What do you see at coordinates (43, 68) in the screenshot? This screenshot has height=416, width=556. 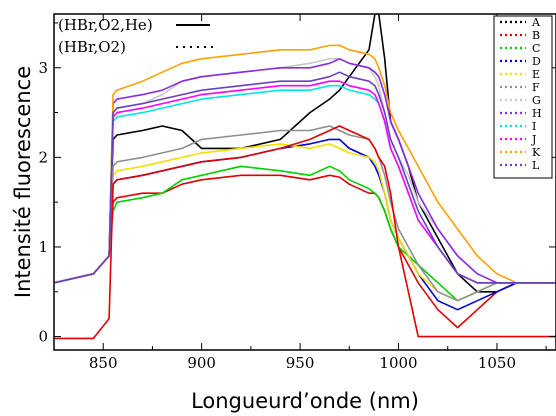 I see `y-tick-label: 3` at bounding box center [43, 68].